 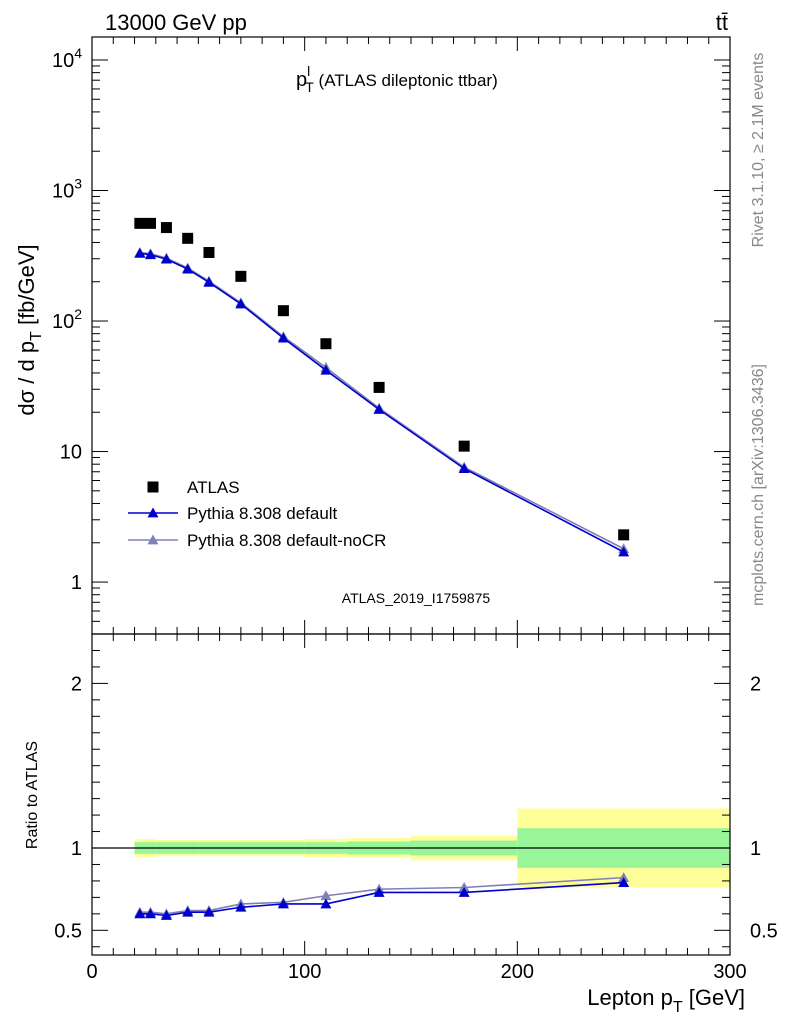 I want to click on source-note: mcplots.cern.ch [arXiv:1306.3436], so click(x=758, y=485).